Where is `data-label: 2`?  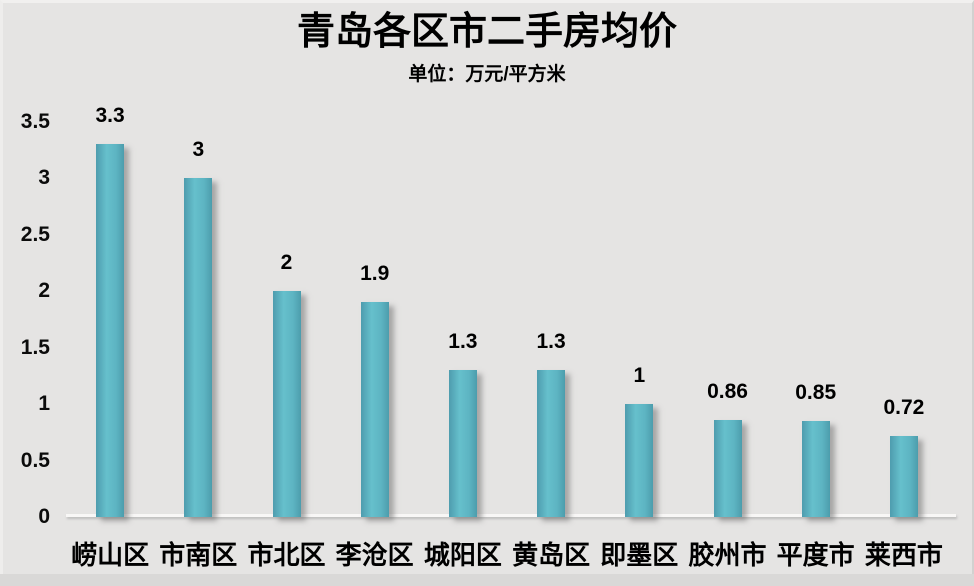
data-label: 2 is located at coordinates (286, 262).